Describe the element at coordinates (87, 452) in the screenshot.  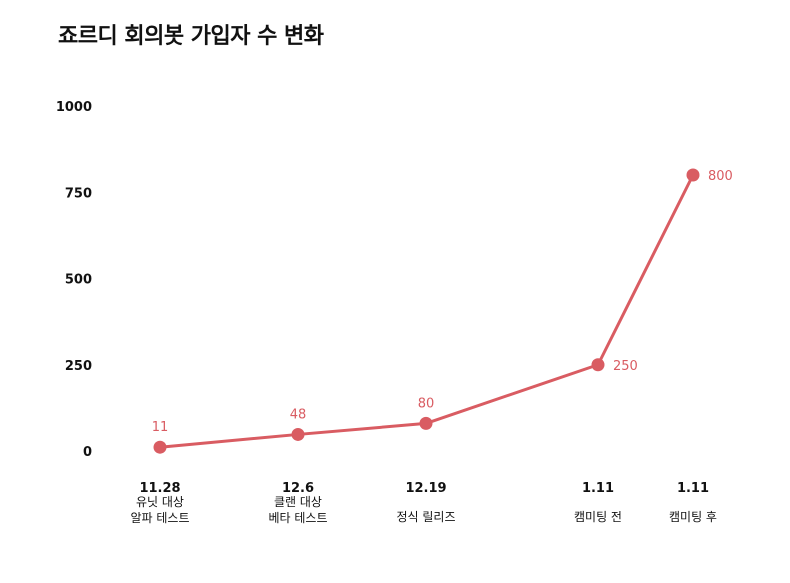
I see `y-tick-label: 0` at that location.